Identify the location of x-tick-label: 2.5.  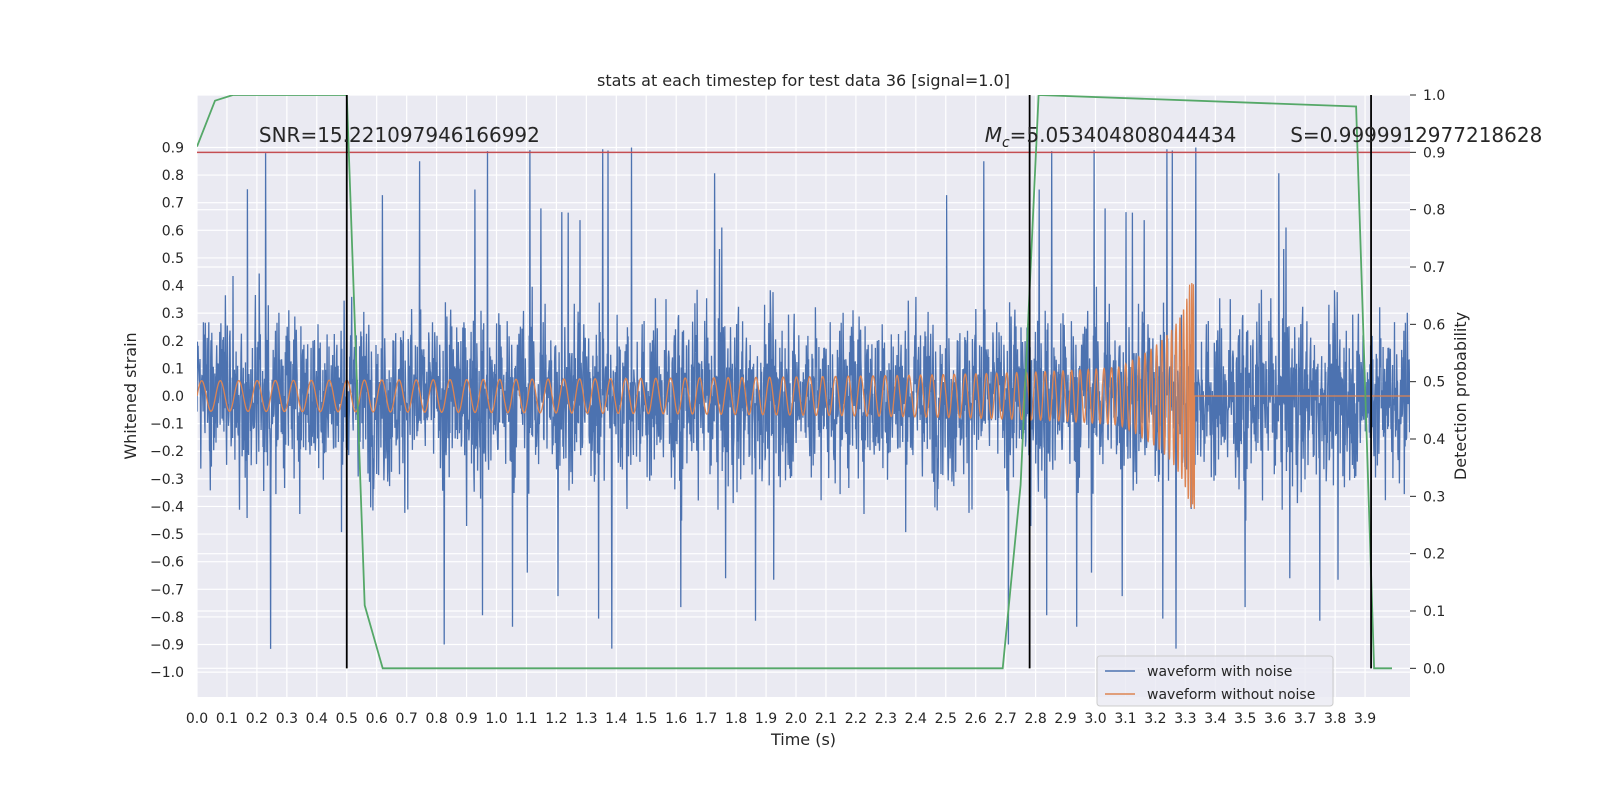
(946, 719).